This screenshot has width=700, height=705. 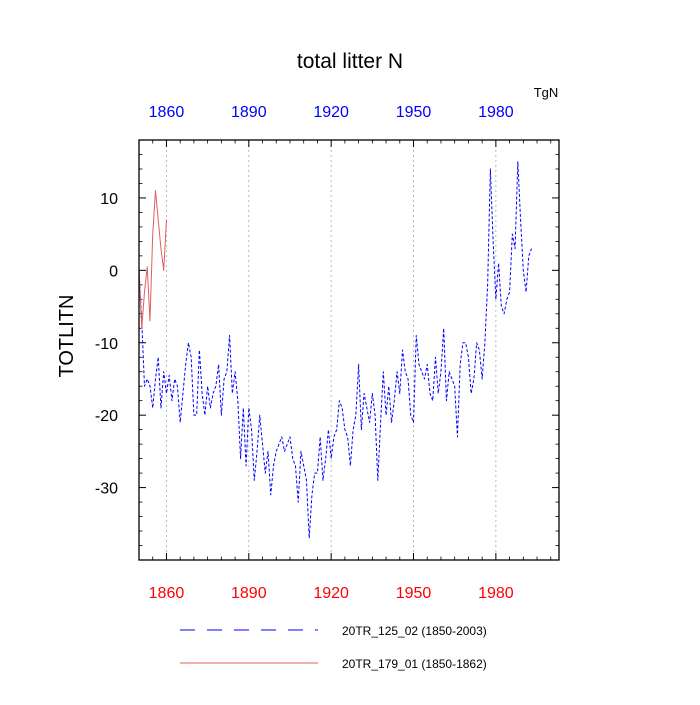 What do you see at coordinates (167, 593) in the screenshot?
I see `x-tick-label-bottom-1860: 1860` at bounding box center [167, 593].